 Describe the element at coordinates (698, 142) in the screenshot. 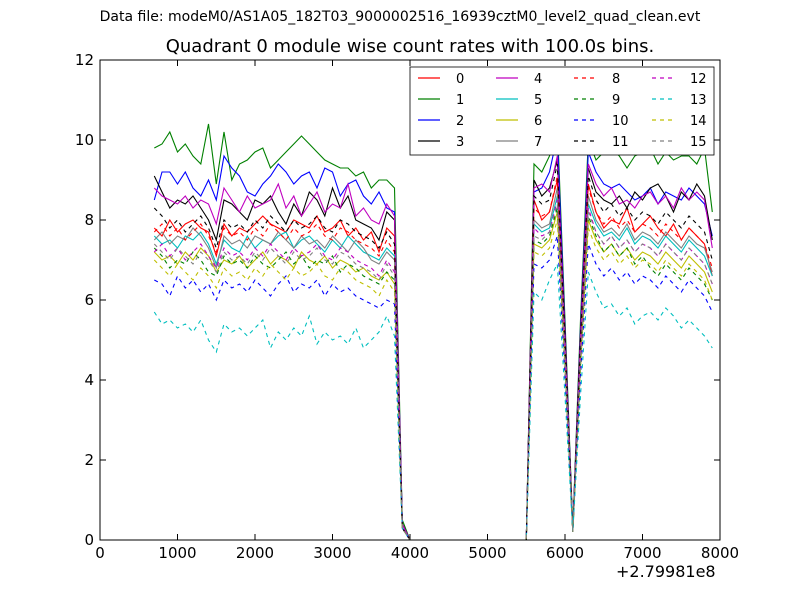

I see `legend-label-15: 15` at that location.